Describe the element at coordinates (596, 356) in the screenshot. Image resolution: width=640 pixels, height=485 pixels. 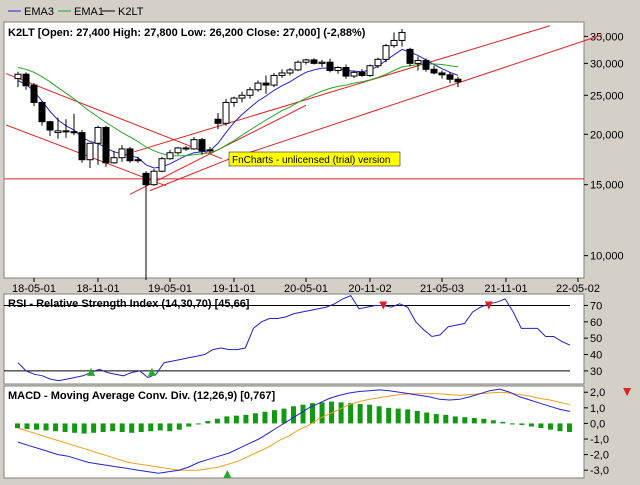
I see `rsi-ytick-label: 40` at that location.